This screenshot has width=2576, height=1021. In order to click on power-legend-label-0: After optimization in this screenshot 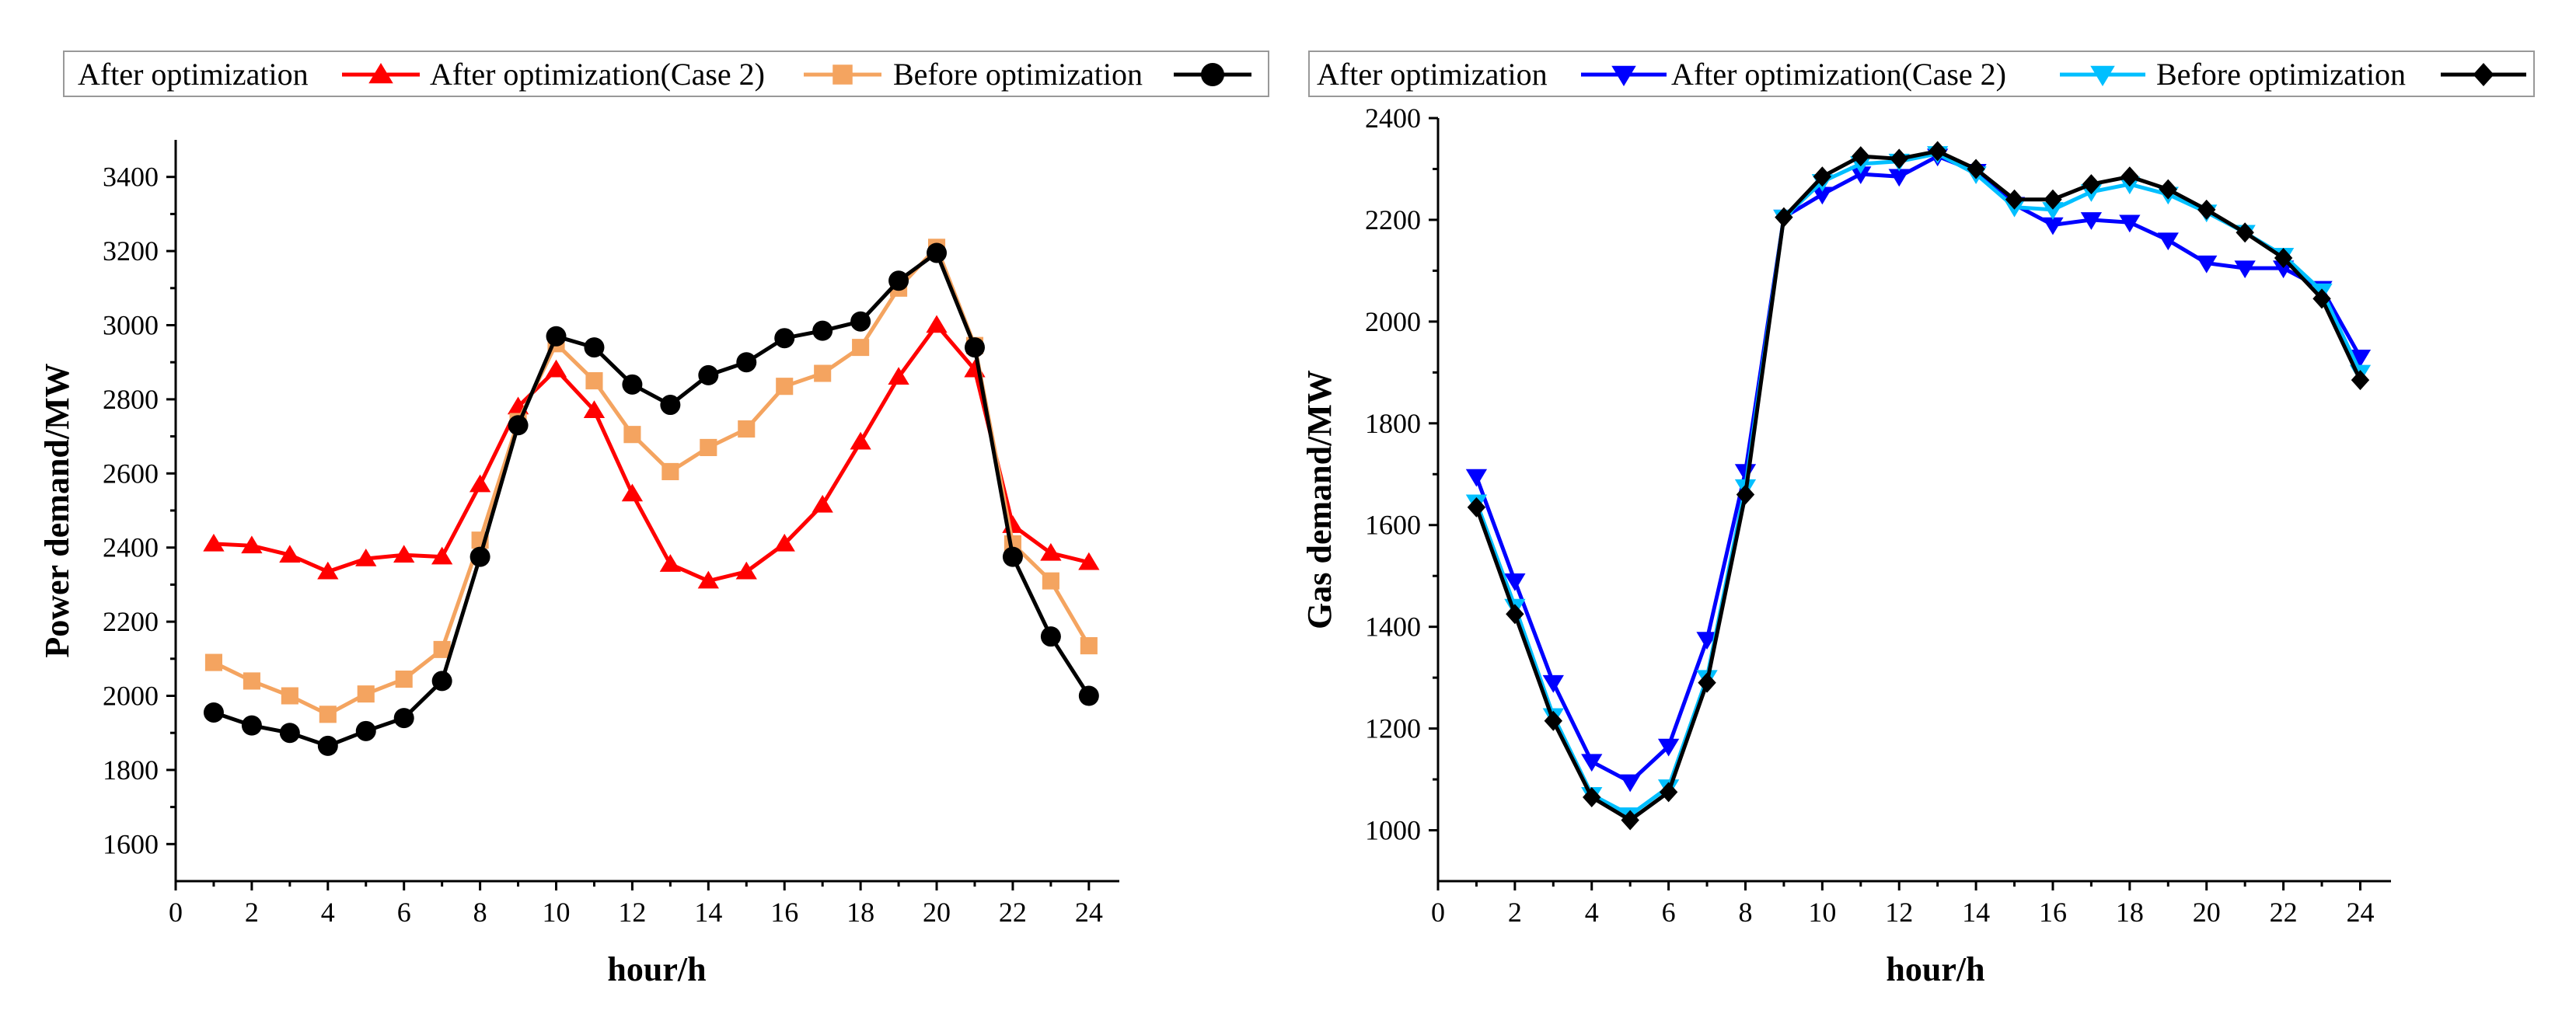, I will do `click(194, 74)`.